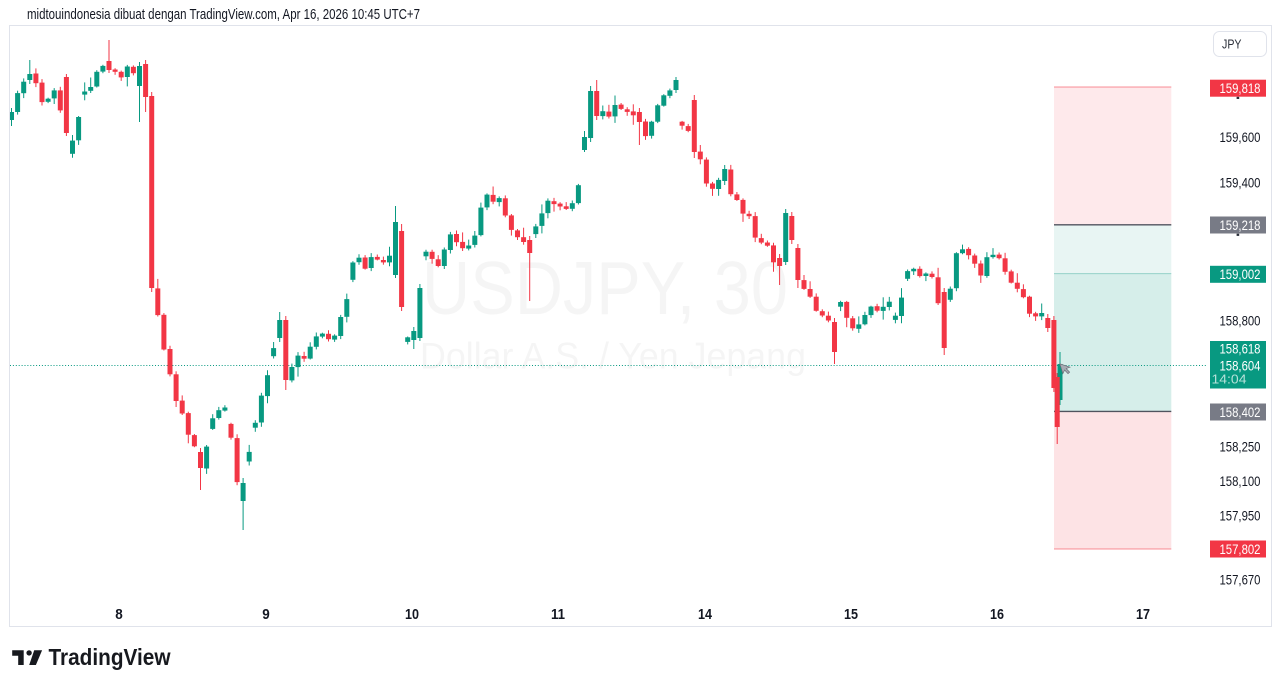 The image size is (1281, 688). I want to click on svg-text: 157,950, so click(1240, 515).